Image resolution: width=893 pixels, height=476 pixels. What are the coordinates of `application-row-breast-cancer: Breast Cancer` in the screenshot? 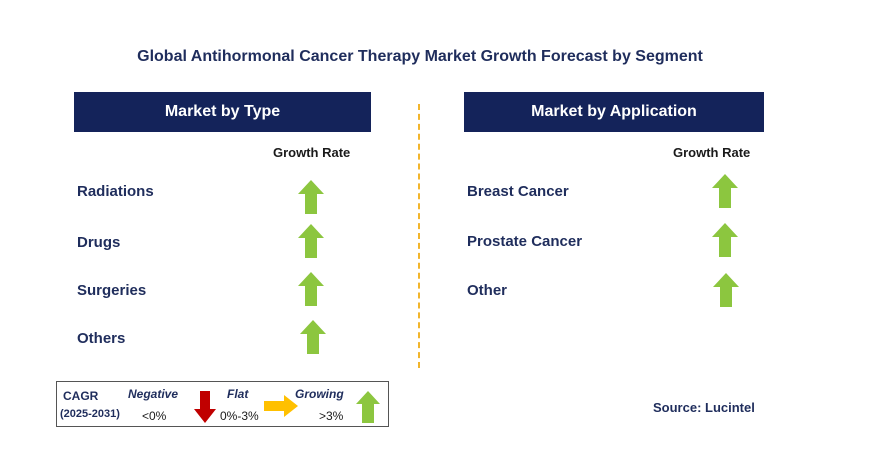 It's located at (518, 191).